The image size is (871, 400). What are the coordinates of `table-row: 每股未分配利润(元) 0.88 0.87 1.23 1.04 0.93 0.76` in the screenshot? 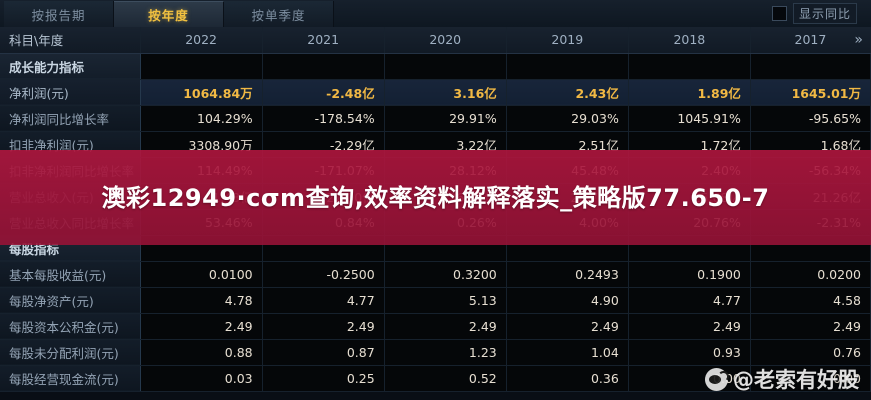 It's located at (435, 352).